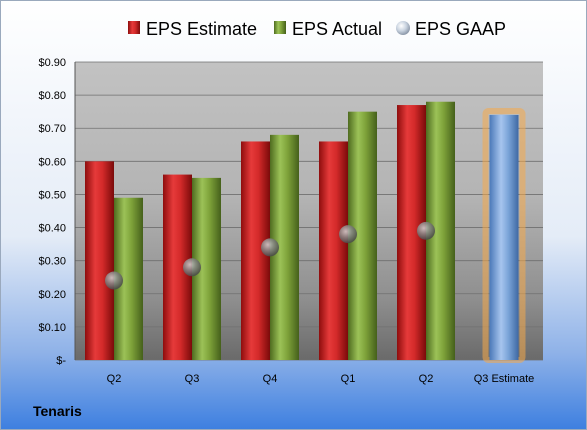 The width and height of the screenshot is (587, 430). I want to click on legend-swatch-actual, so click(280, 27).